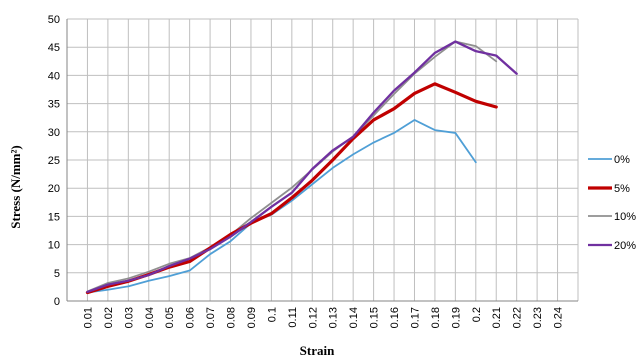 This screenshot has height=361, width=644. Describe the element at coordinates (313, 317) in the screenshot. I see `x-tick-label: 0.12` at that location.